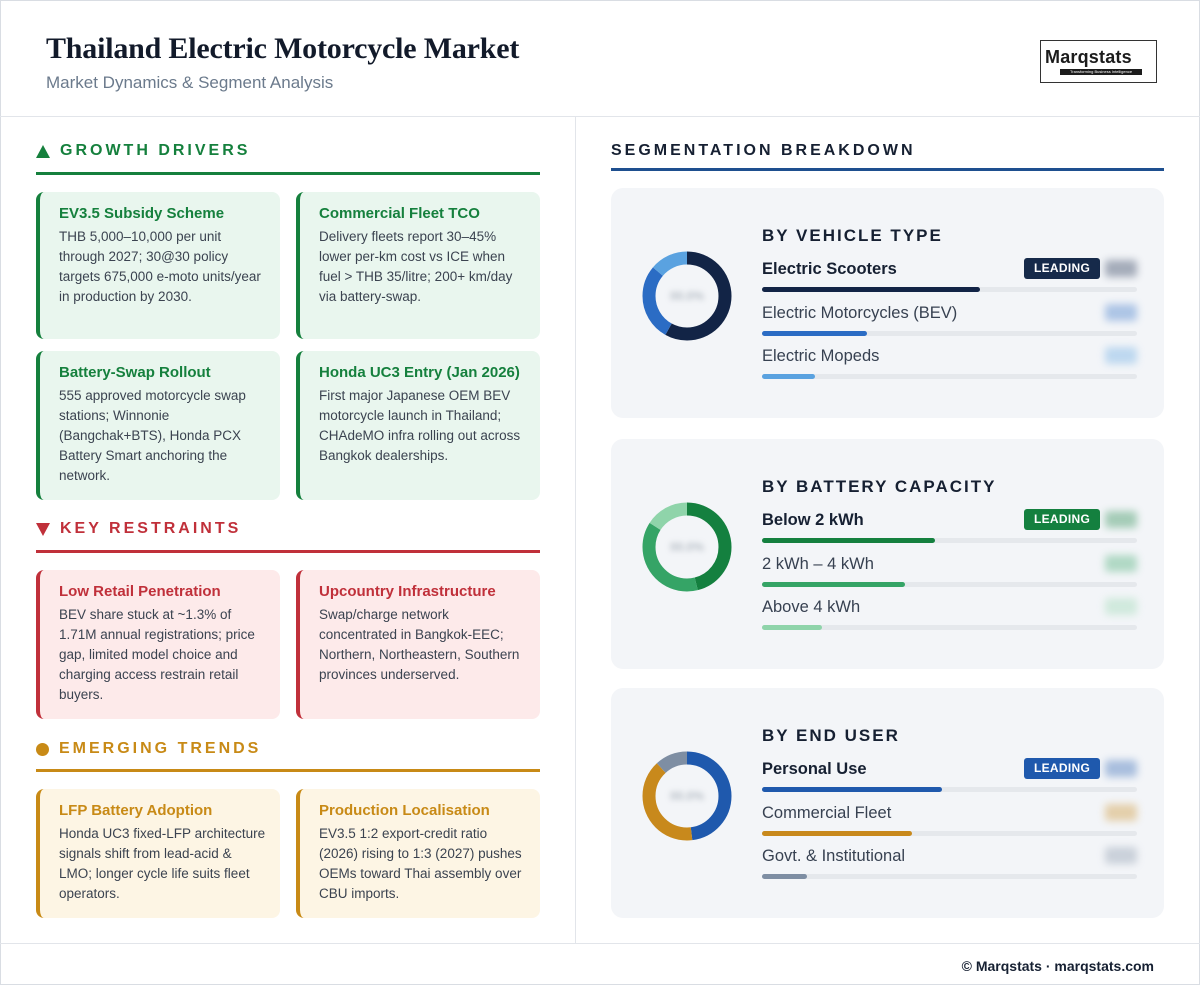 The image size is (1200, 985). Describe the element at coordinates (288, 551) in the screenshot. I see `restraints-underline` at that location.